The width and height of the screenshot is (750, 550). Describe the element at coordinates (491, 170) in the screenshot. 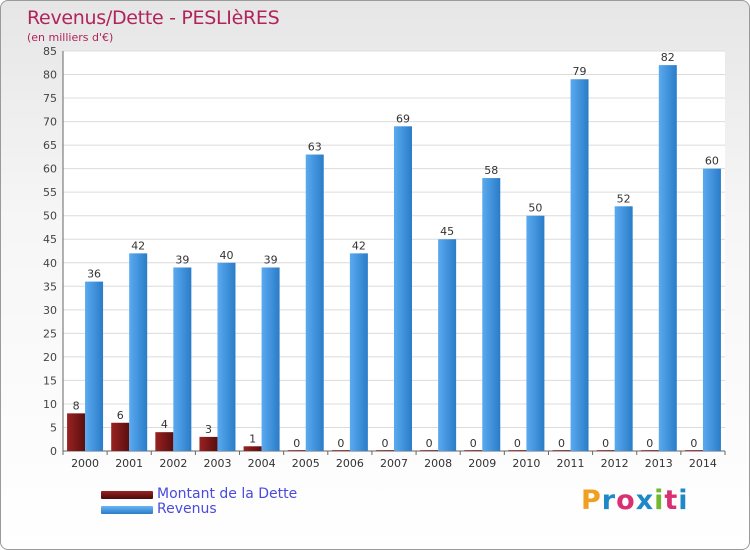

I see `data-label: 58` at that location.